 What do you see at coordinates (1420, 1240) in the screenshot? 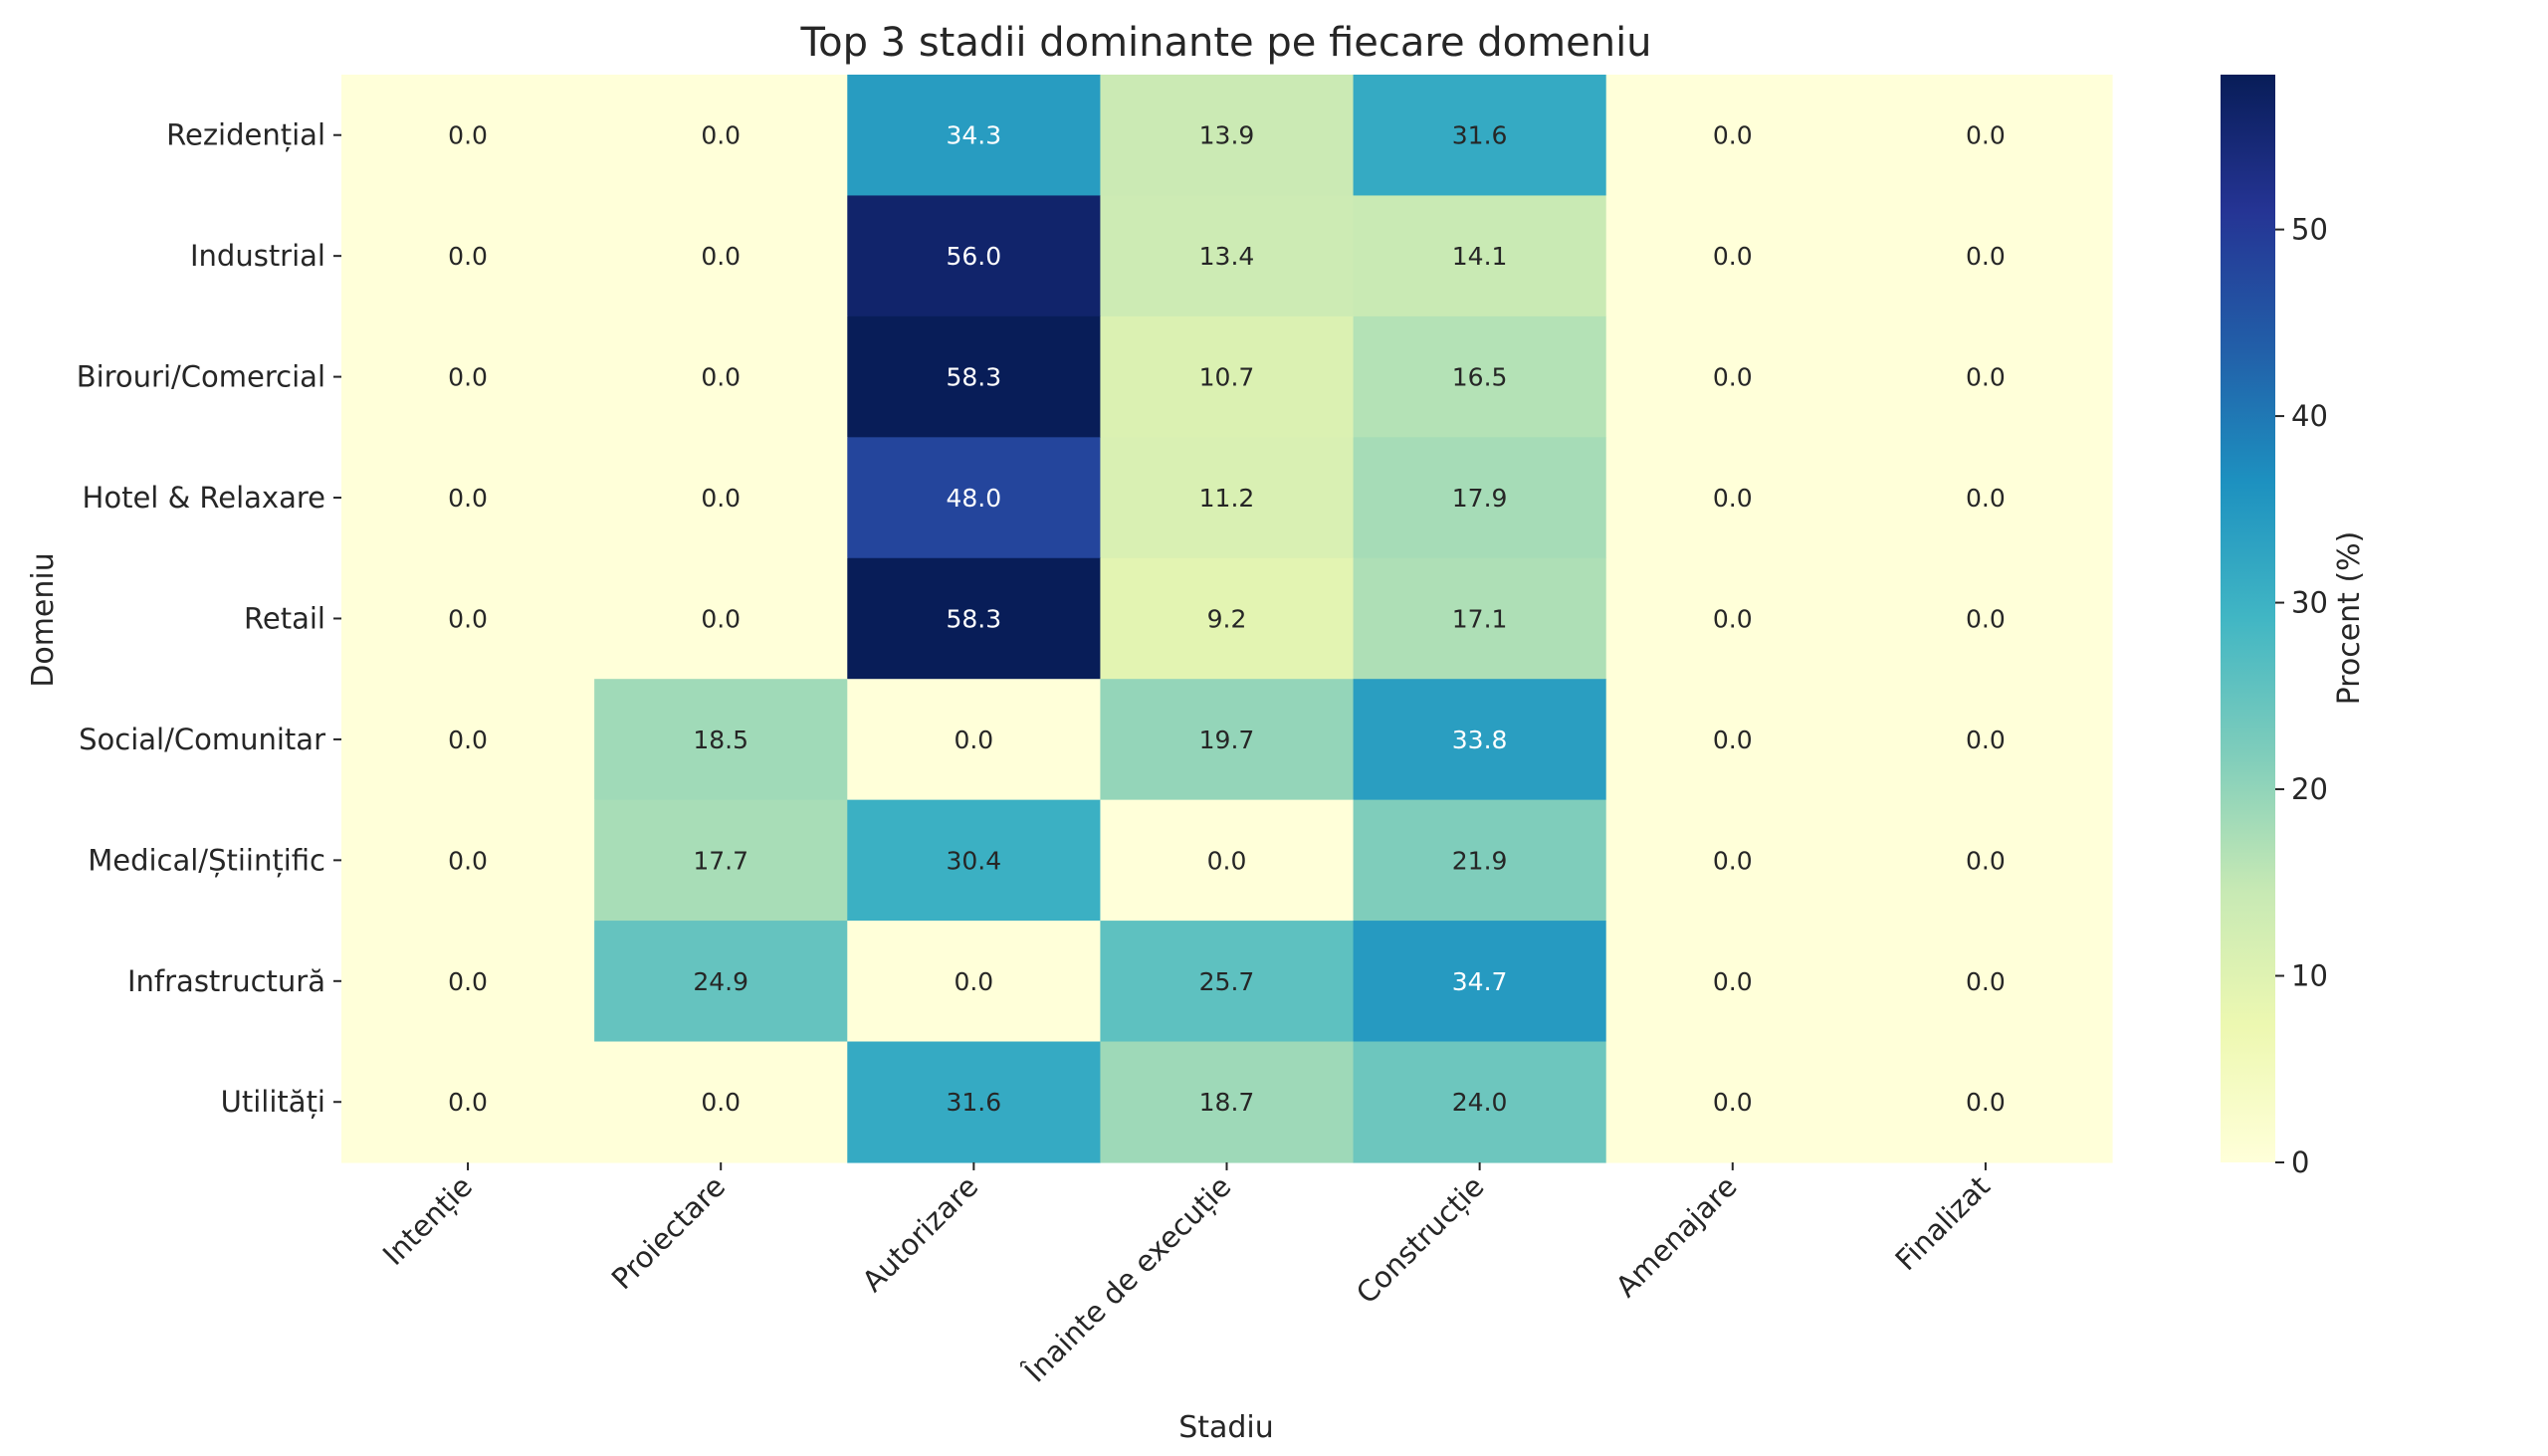
I see `x-tick-label: Construcție` at bounding box center [1420, 1240].